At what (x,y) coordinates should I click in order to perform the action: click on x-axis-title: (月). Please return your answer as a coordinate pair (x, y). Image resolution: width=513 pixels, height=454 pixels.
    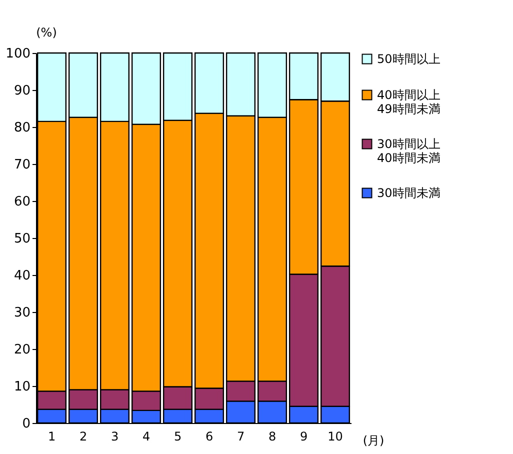
    Looking at the image, I should click on (373, 441).